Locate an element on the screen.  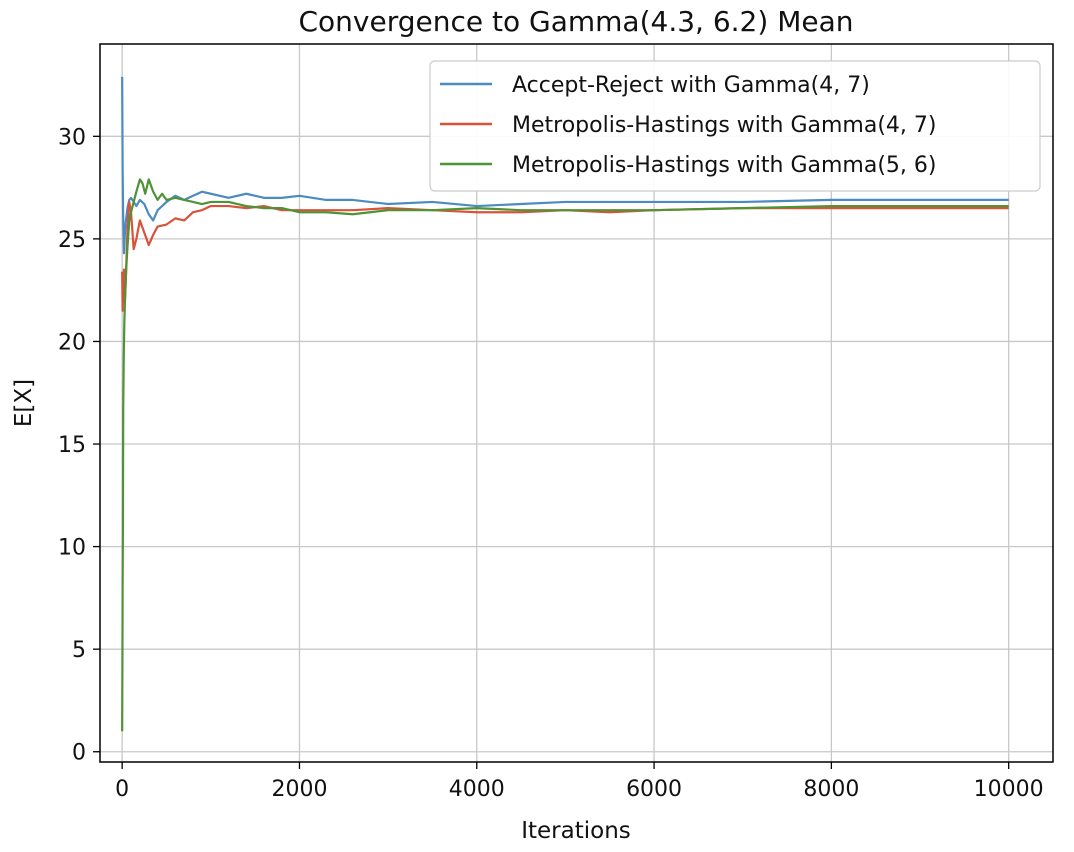
y-axis-title: E[X] is located at coordinates (24, 403).